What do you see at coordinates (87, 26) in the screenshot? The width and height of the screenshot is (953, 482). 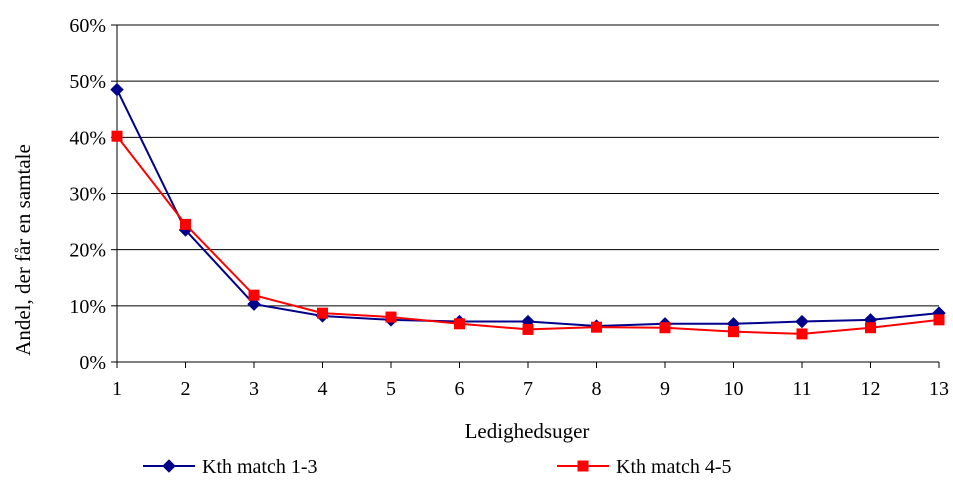 I see `y-tick-label: 60%` at bounding box center [87, 26].